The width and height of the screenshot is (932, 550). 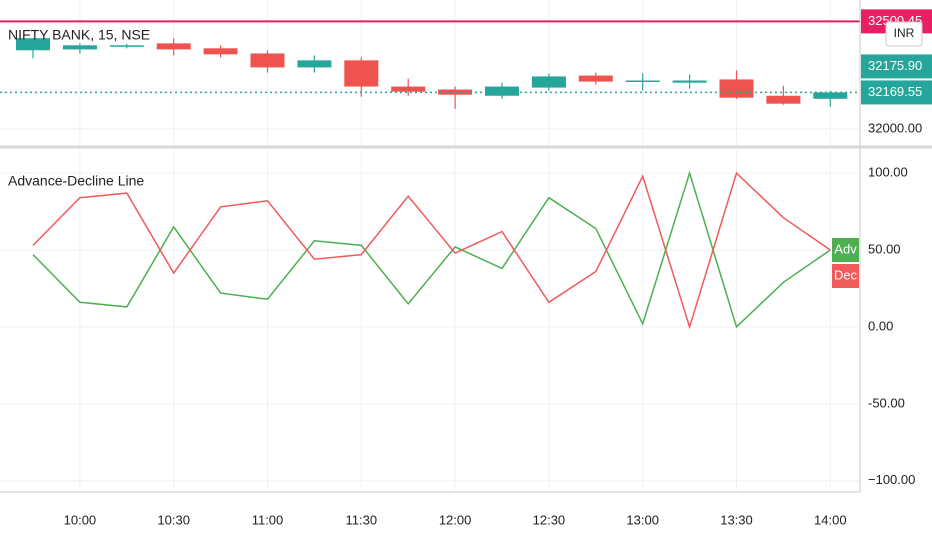 I want to click on x-tick-label: 12:30, so click(x=549, y=519).